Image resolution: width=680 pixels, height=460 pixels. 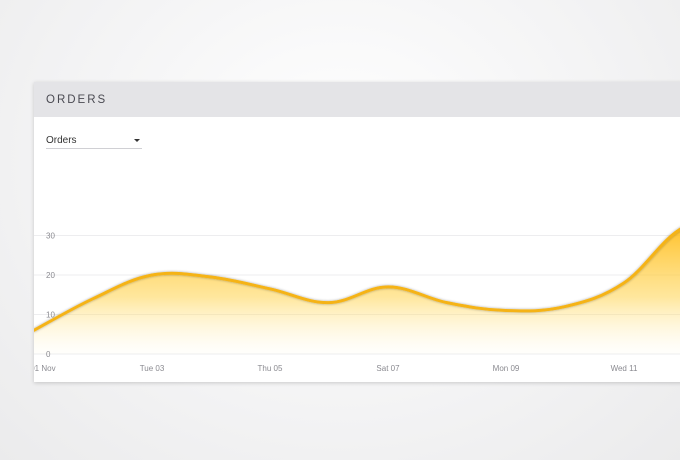 What do you see at coordinates (77, 99) in the screenshot?
I see `card-title: ORDERS` at bounding box center [77, 99].